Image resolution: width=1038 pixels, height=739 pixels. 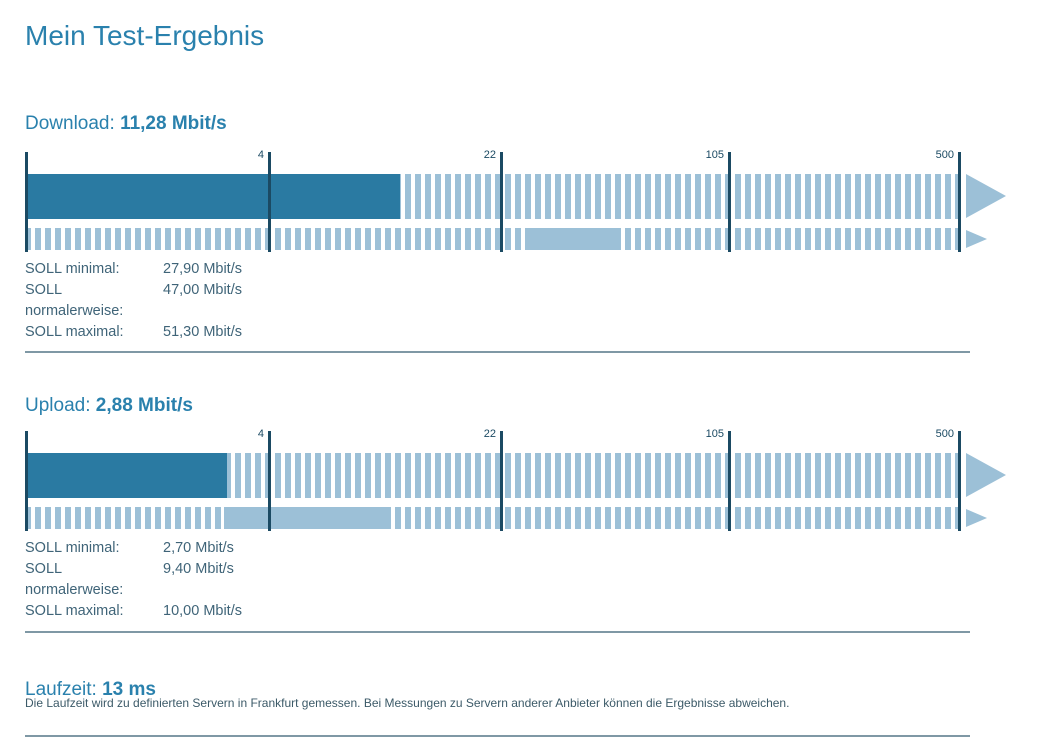 I want to click on page-title: Mein Test-Ergebnis, so click(x=145, y=35).